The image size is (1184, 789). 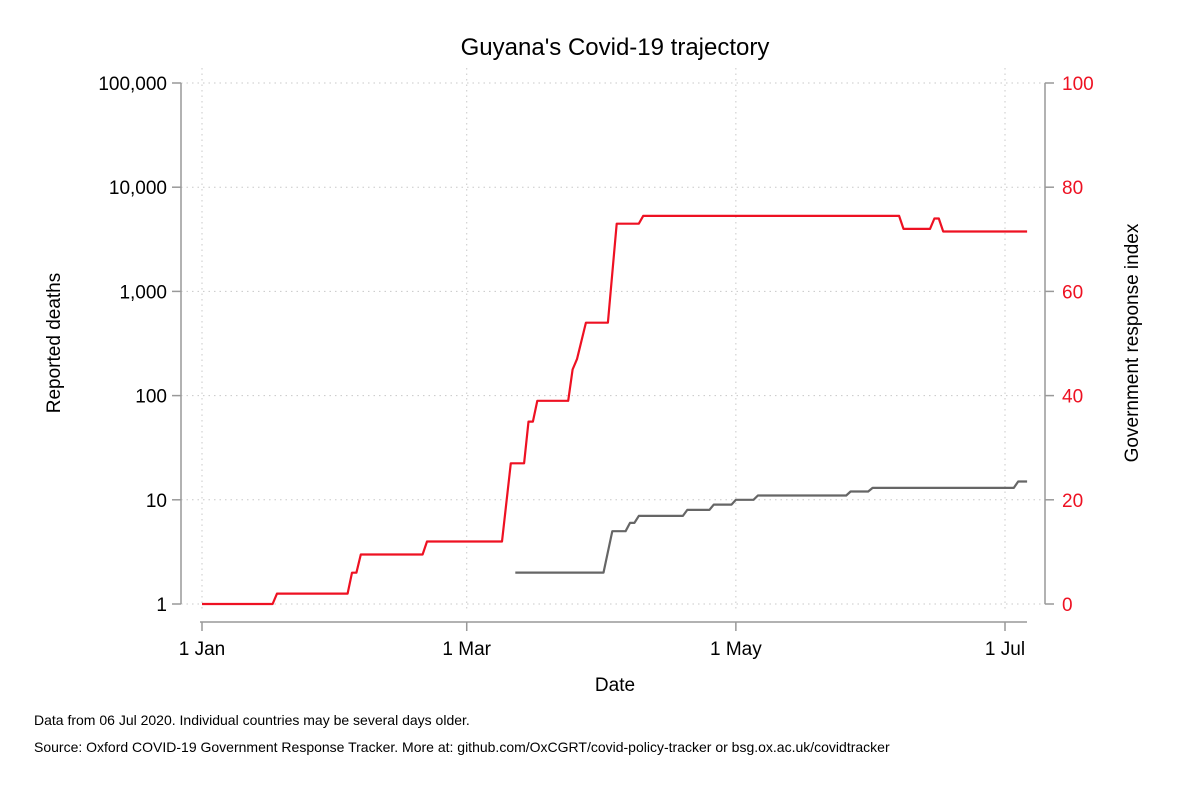 I want to click on y-tick-label: 10,000, so click(x=138, y=188).